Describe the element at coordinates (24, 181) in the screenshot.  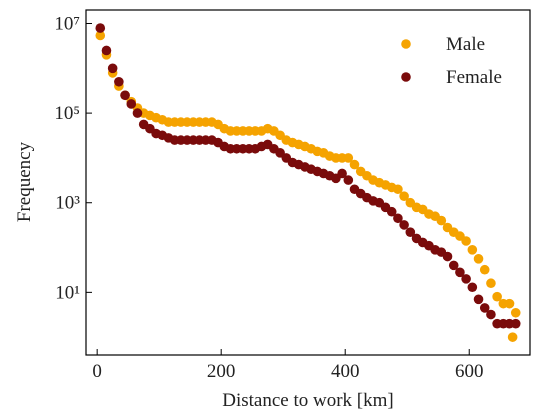
I see `y-axis-label: Frequency` at that location.